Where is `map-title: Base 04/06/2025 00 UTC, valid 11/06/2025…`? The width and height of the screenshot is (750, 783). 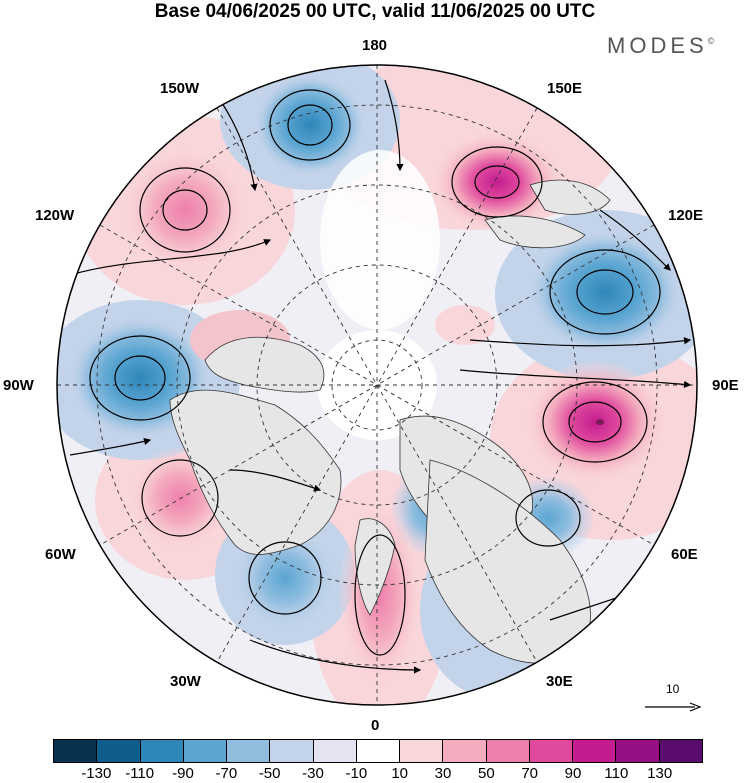
map-title: Base 04/06/2025 00 UTC, valid 11/06/2025… is located at coordinates (375, 11).